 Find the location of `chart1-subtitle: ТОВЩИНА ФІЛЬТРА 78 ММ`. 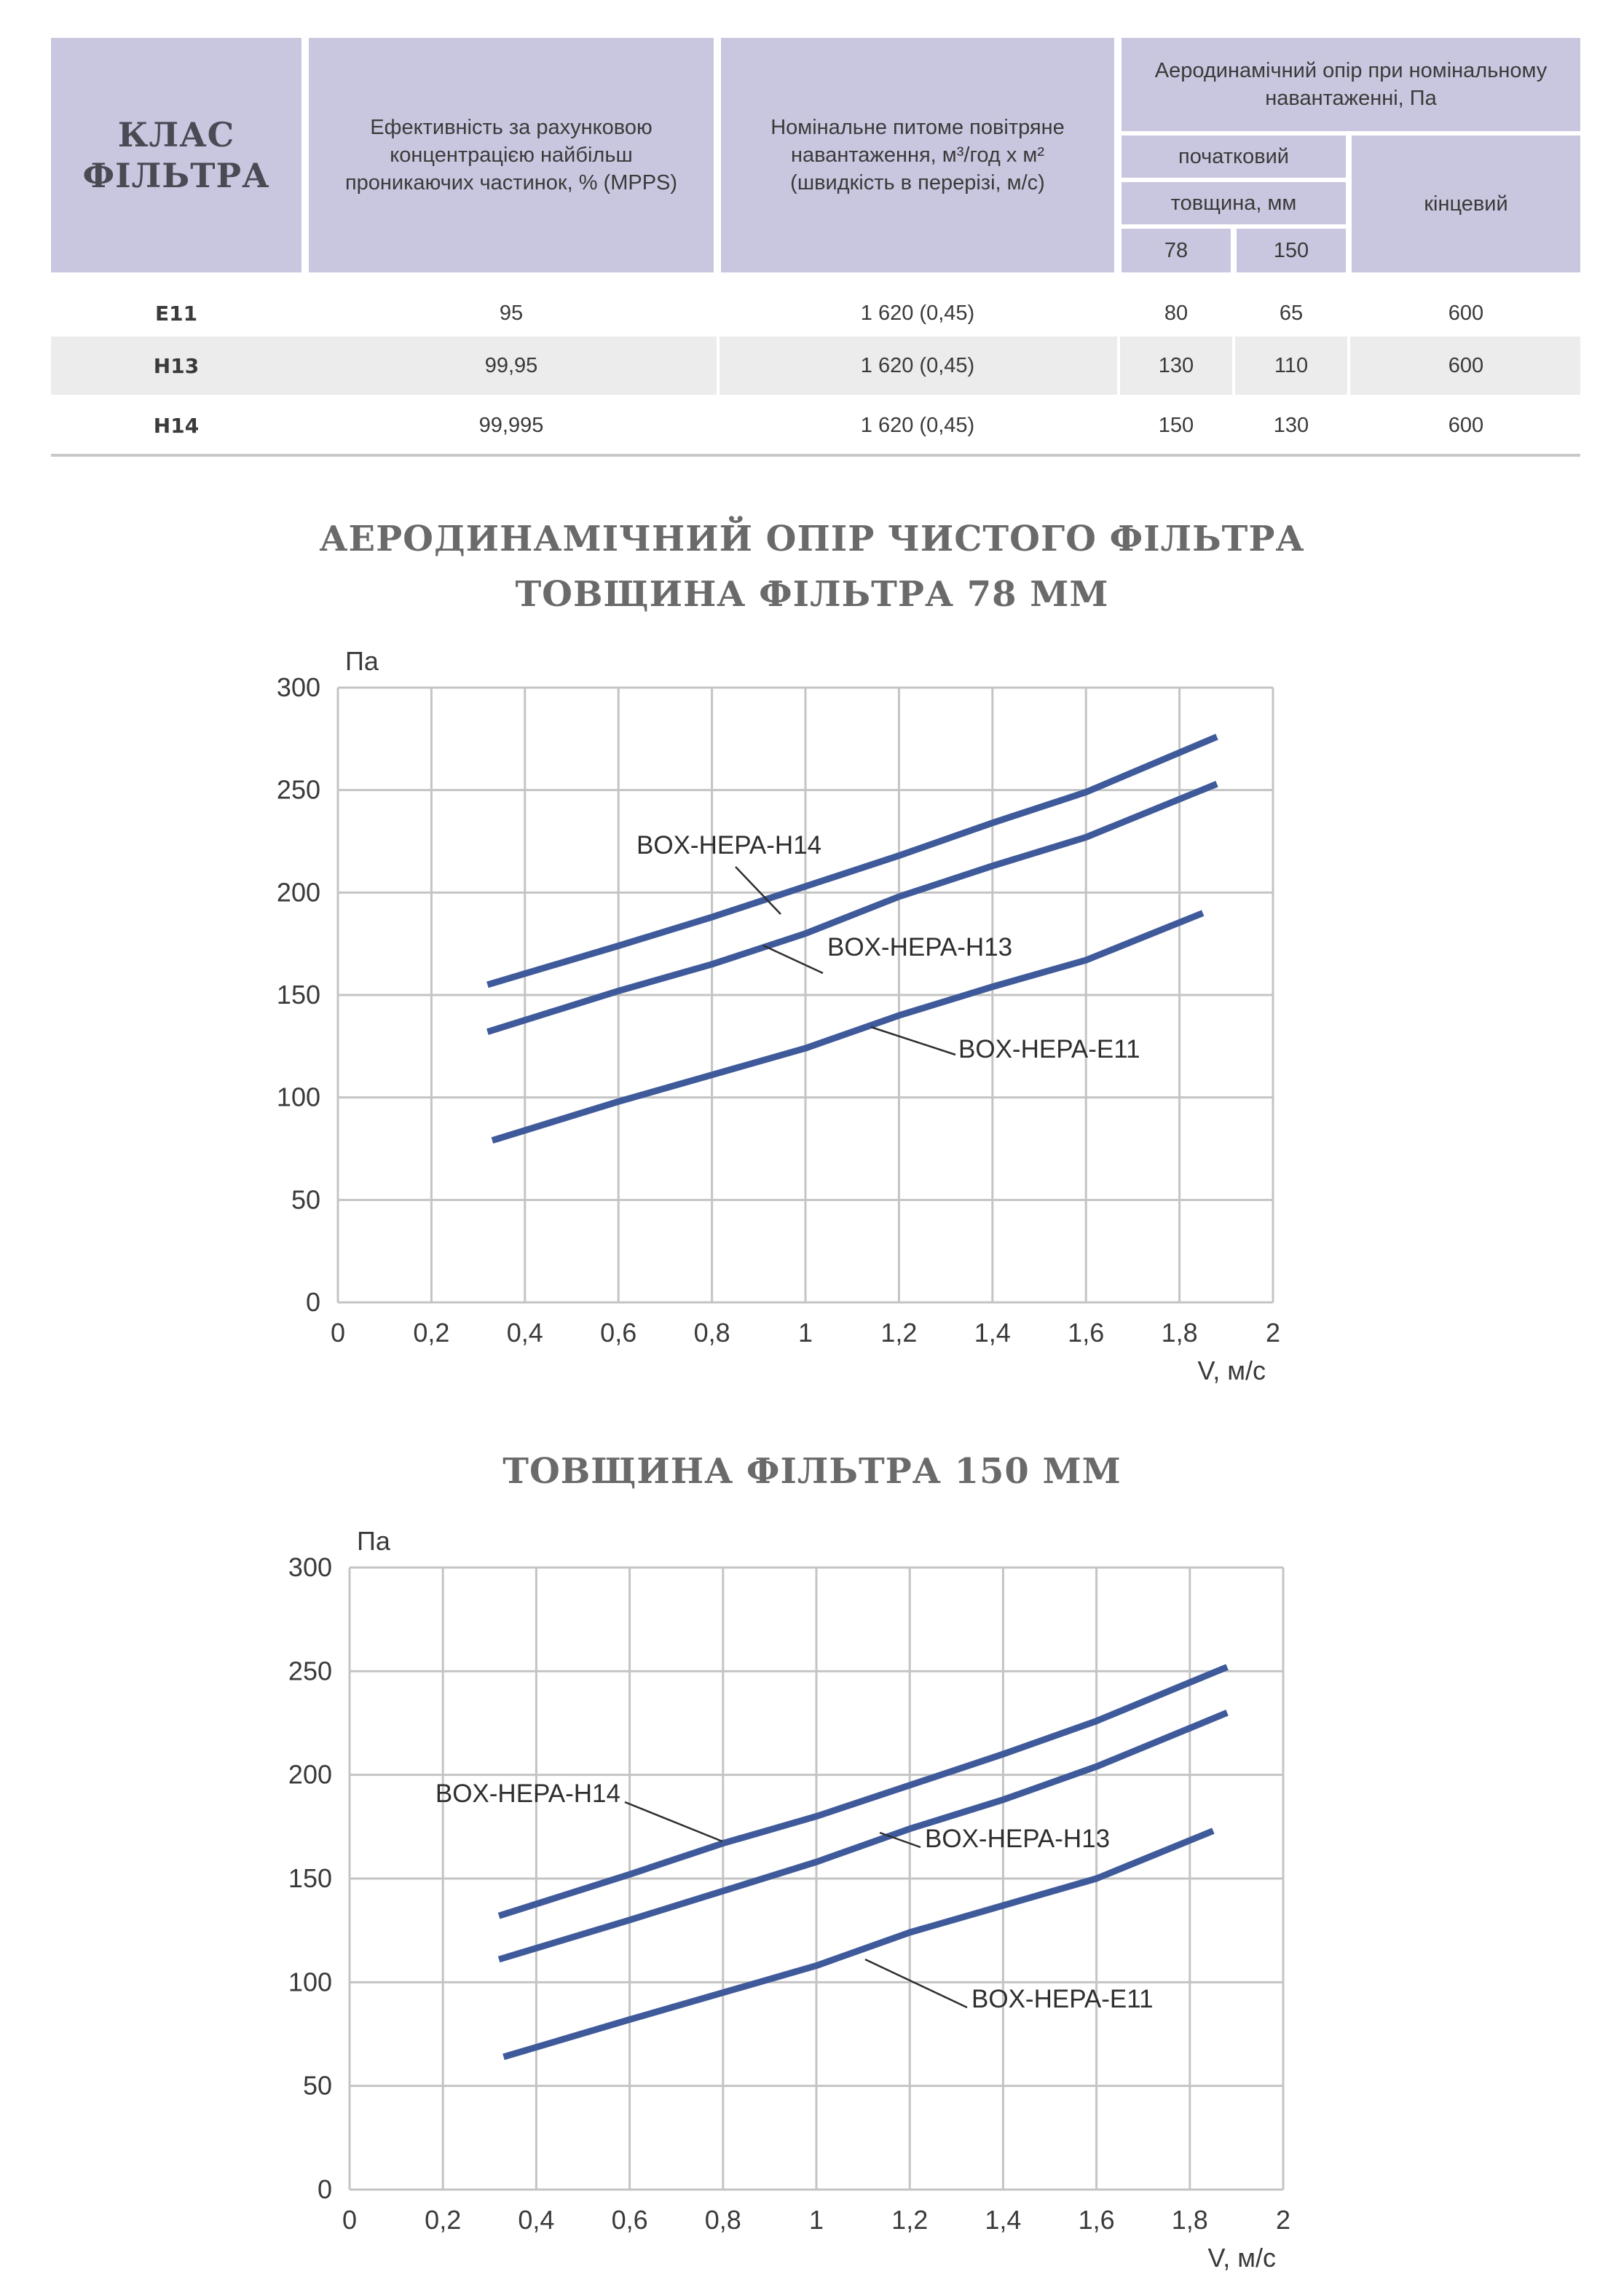

chart1-subtitle: ТОВЩИНА ФІЛЬТРА 78 ММ is located at coordinates (812, 594).